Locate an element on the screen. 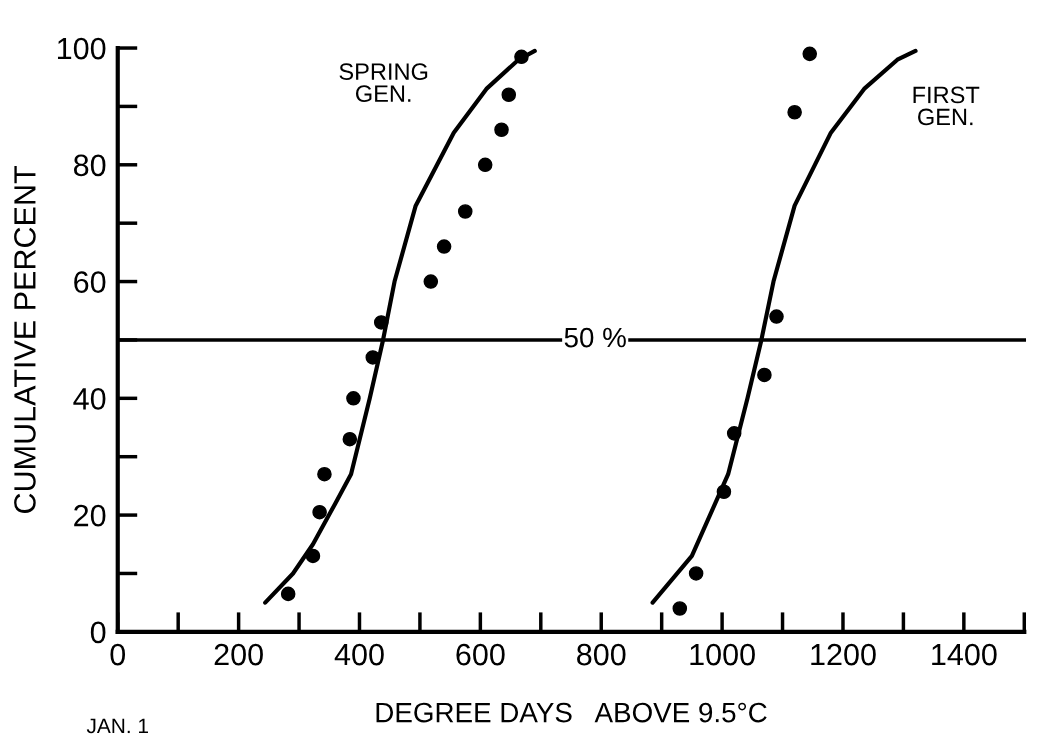 The height and width of the screenshot is (739, 1042). y-tick-label: 0 is located at coordinates (98, 632).